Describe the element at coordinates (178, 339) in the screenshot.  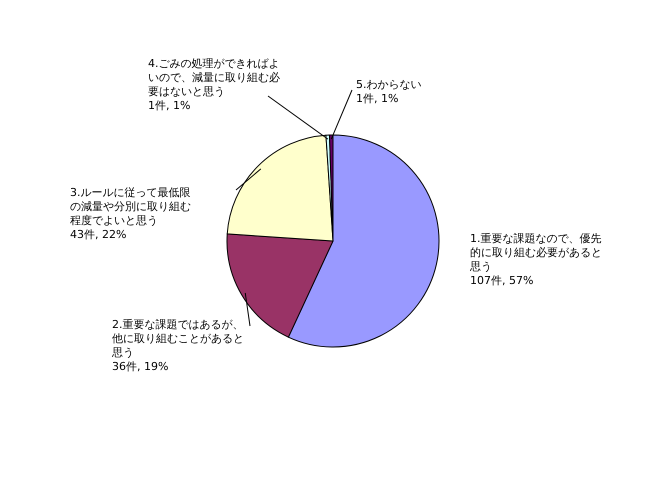
I see `slice-label: 2.重要な課題ではあるが、他に取り組むことがあると思う` at that location.